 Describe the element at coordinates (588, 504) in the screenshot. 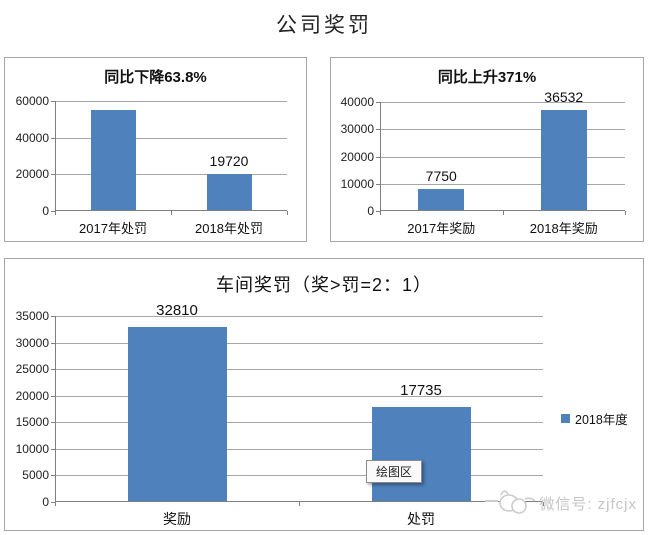

I see `watermark-text: 微信号: zjfcjx` at that location.